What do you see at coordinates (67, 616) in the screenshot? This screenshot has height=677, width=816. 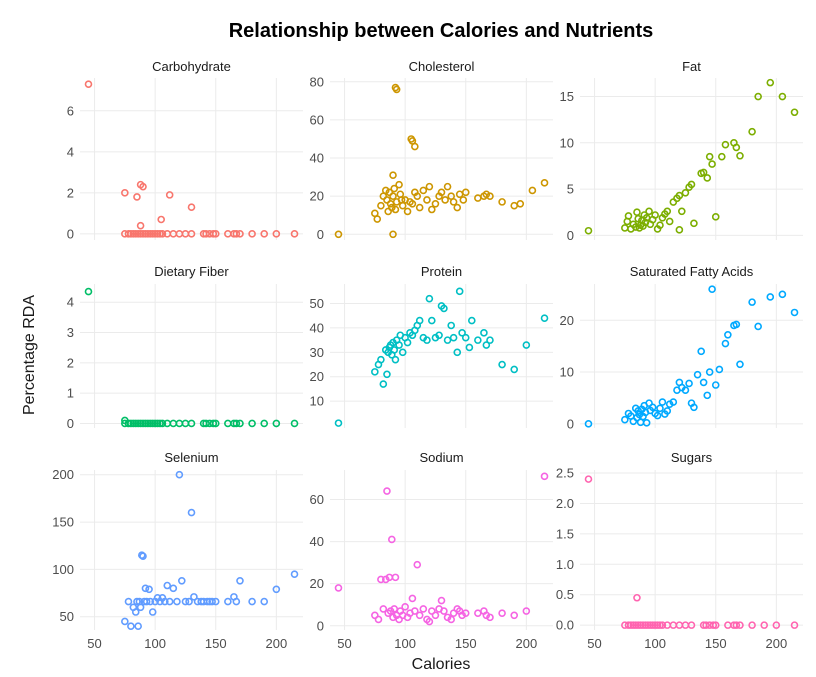 I see `y-tick-label: 50` at bounding box center [67, 616].